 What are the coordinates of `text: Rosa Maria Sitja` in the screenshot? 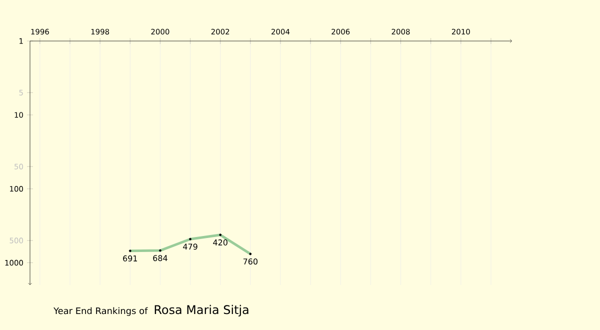 It's located at (201, 310).